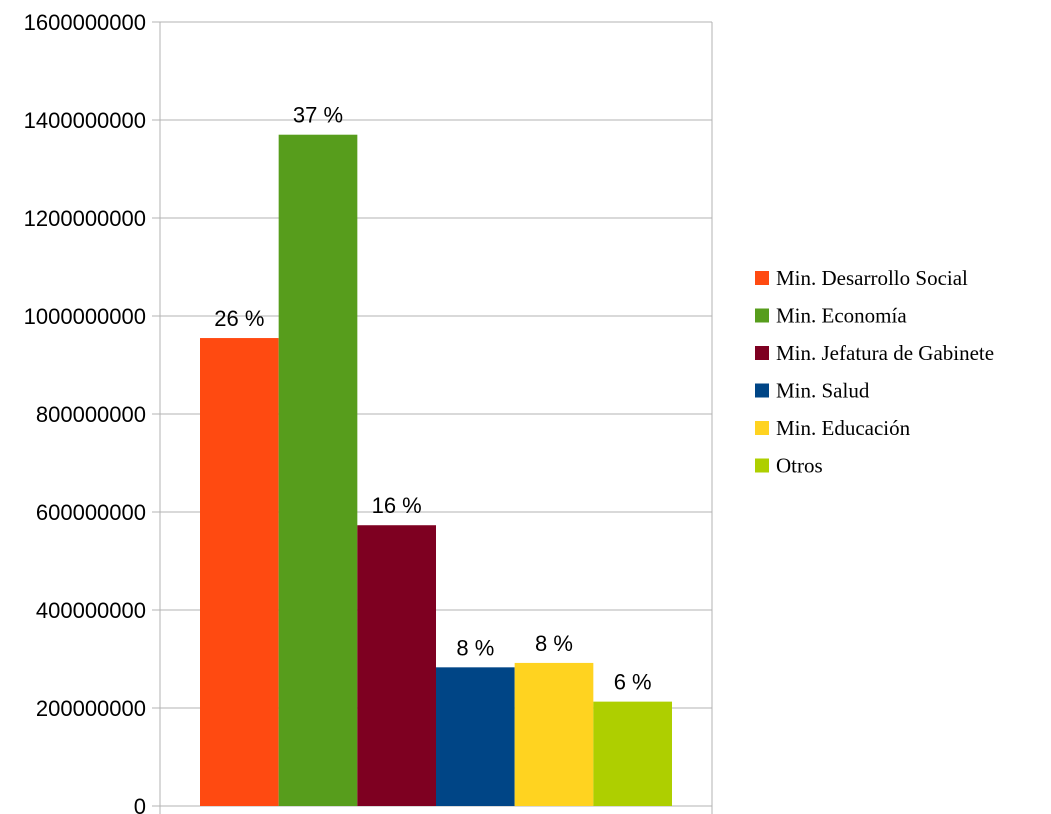  What do you see at coordinates (91, 610) in the screenshot?
I see `y-tick-label: 400000000` at bounding box center [91, 610].